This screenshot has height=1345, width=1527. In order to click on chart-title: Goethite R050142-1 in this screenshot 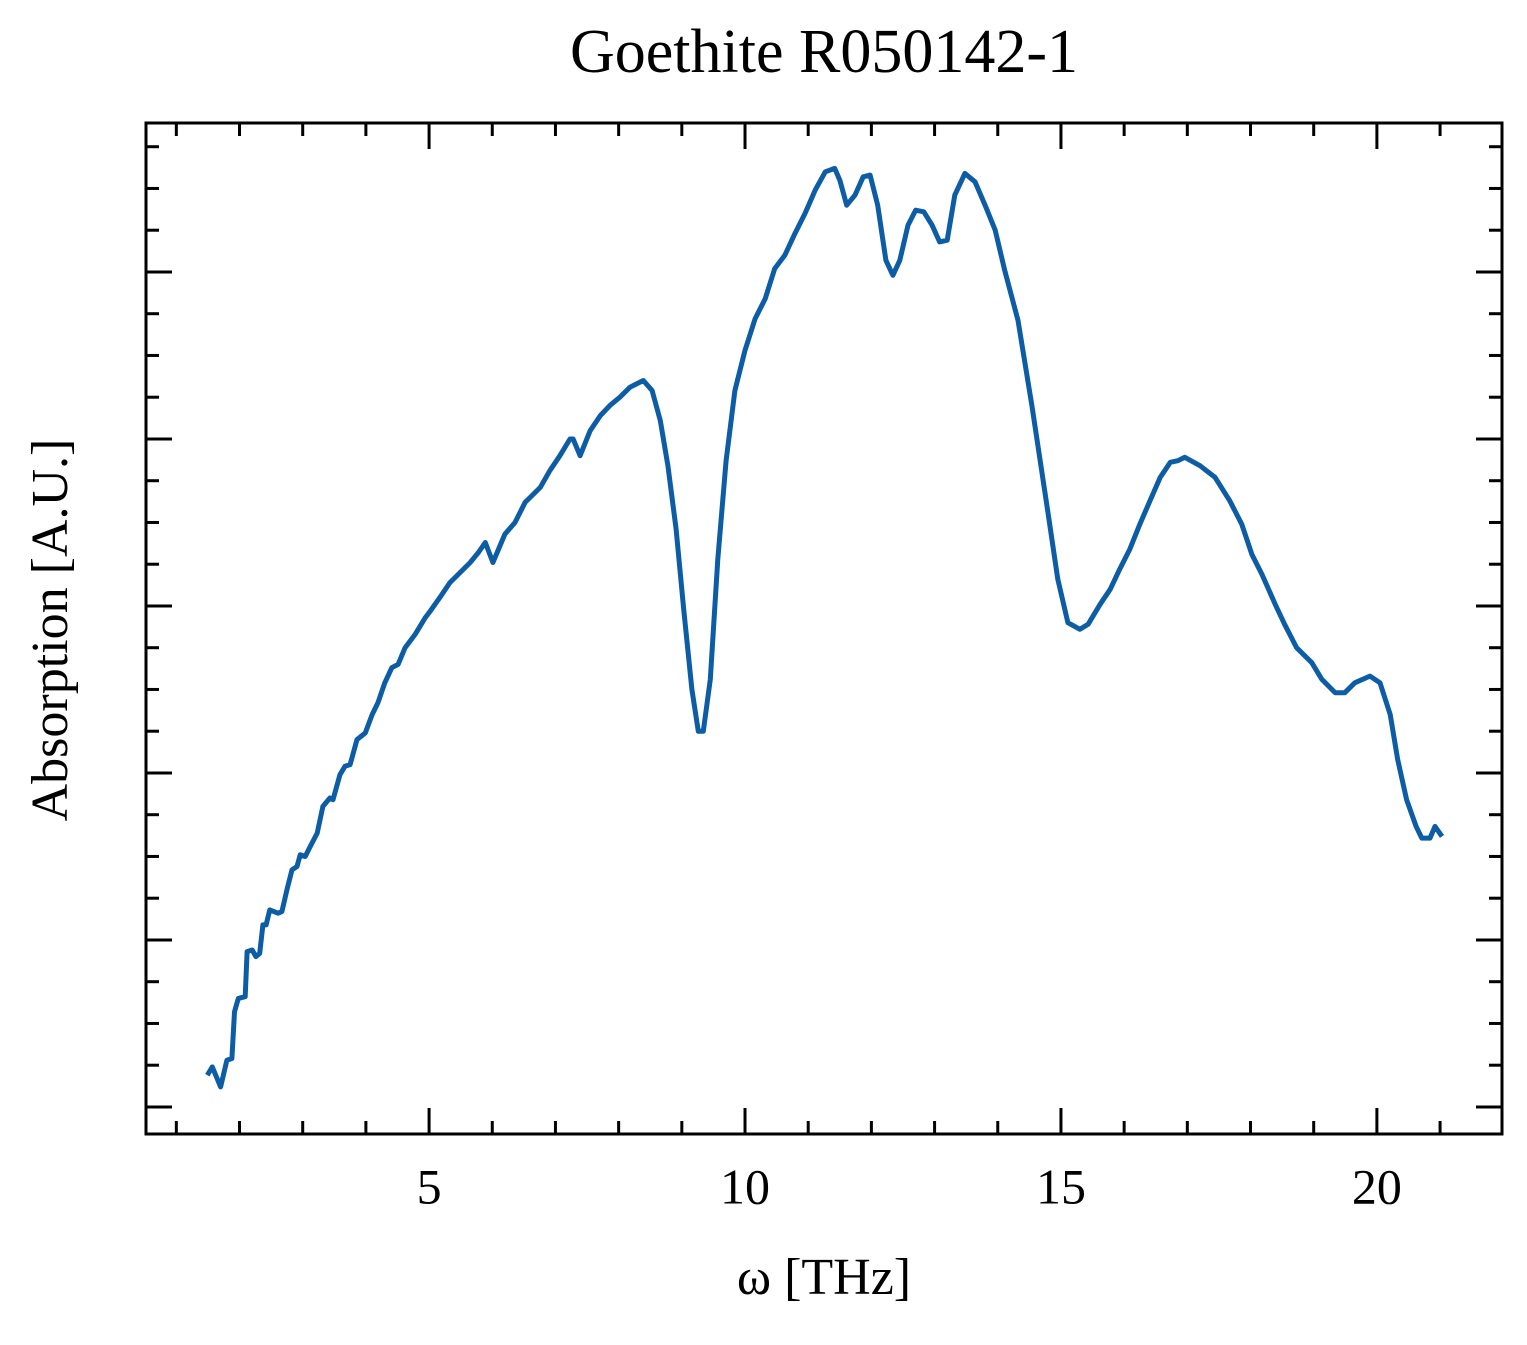, I will do `click(824, 52)`.